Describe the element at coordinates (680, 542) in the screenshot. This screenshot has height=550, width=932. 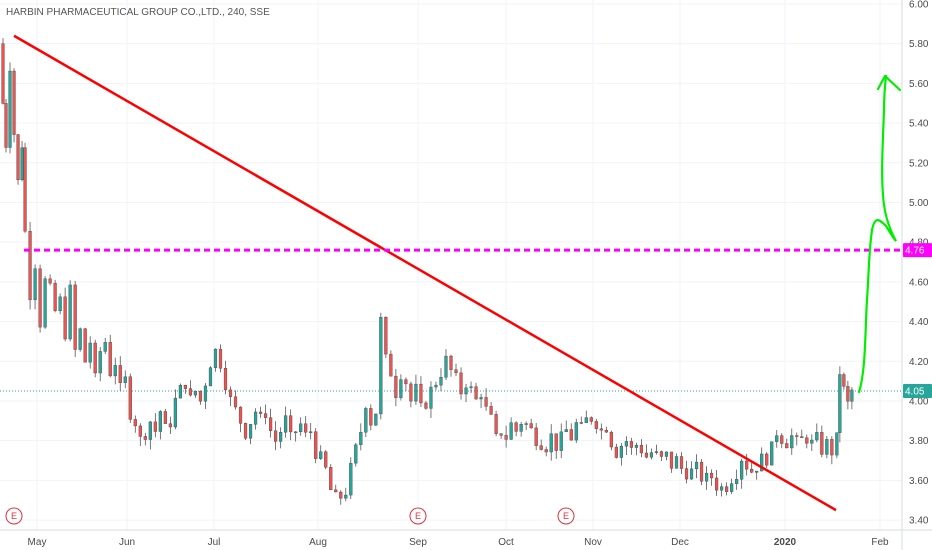
I see `x-tick-label: Dec` at that location.